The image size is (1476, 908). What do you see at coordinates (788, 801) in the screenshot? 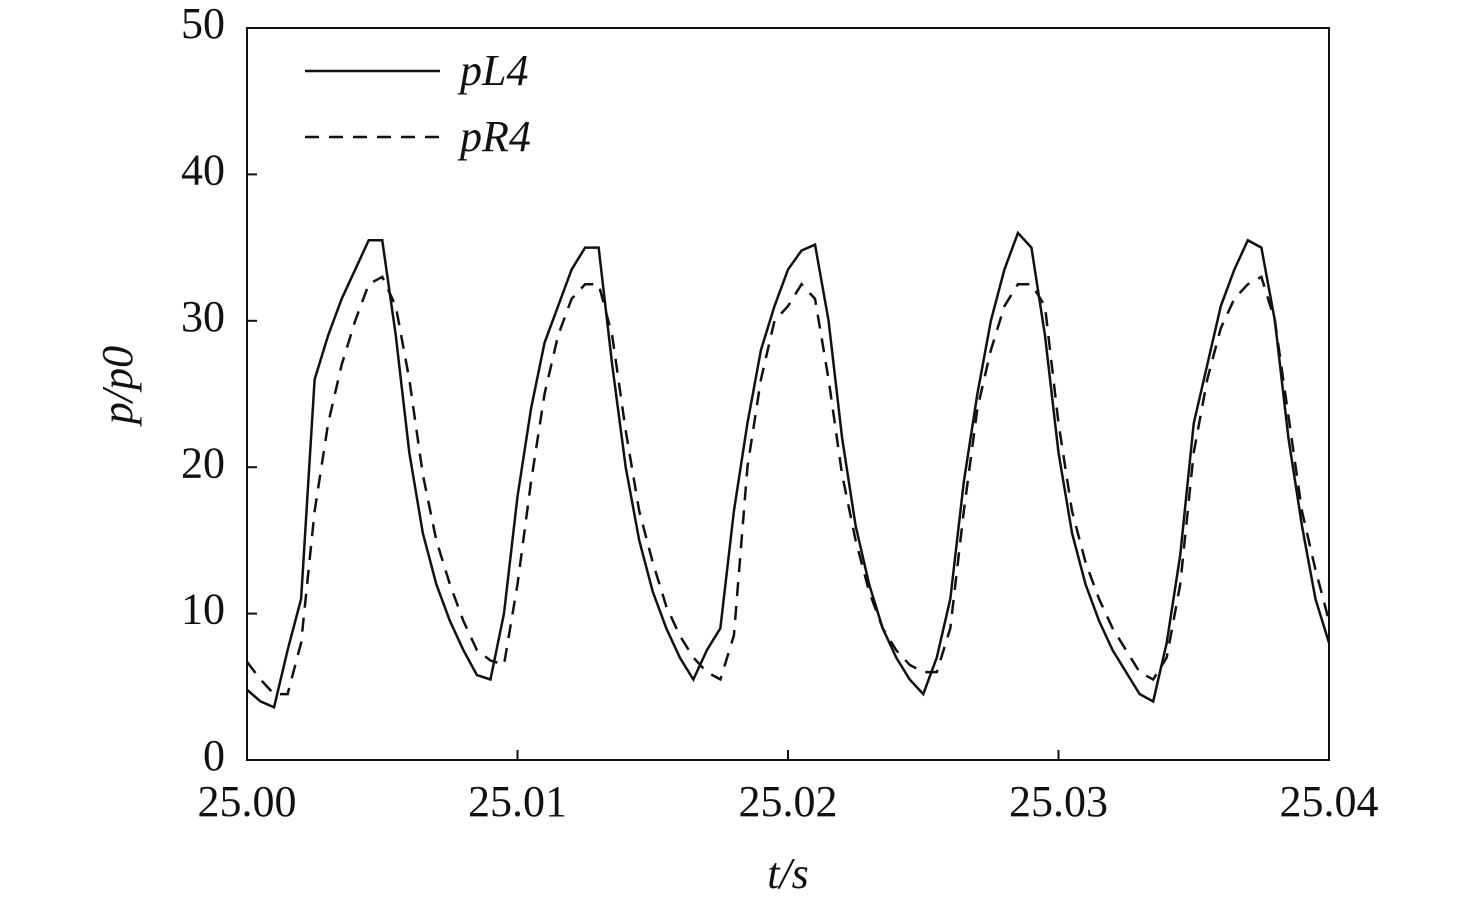
I see `x-tick-label: 25.02` at bounding box center [788, 801].